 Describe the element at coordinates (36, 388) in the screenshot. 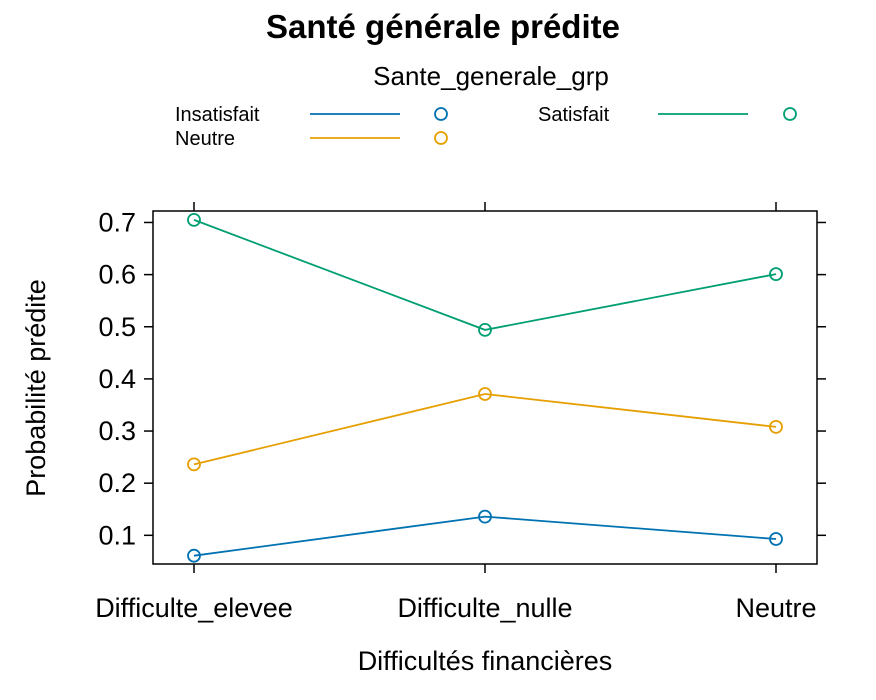

I see `y-axis-label: Probabilité prédite` at that location.